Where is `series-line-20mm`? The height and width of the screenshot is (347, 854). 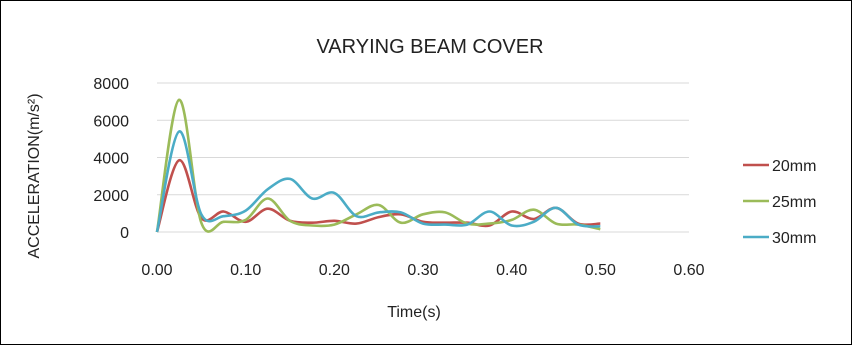 series-line-20mm is located at coordinates (378, 195).